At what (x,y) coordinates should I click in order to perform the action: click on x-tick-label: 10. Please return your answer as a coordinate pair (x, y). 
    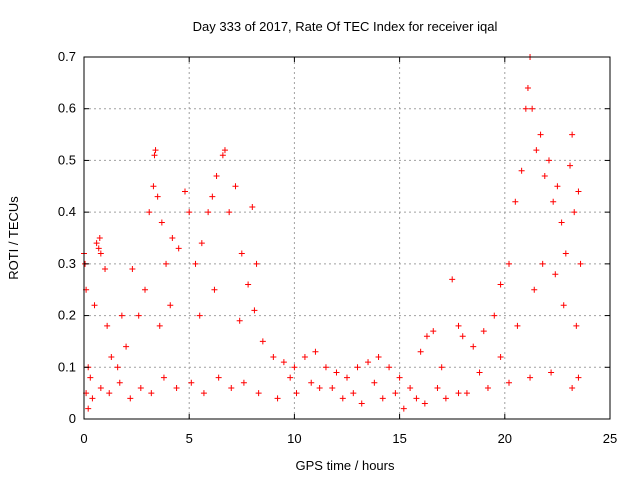
    Looking at the image, I should click on (294, 438).